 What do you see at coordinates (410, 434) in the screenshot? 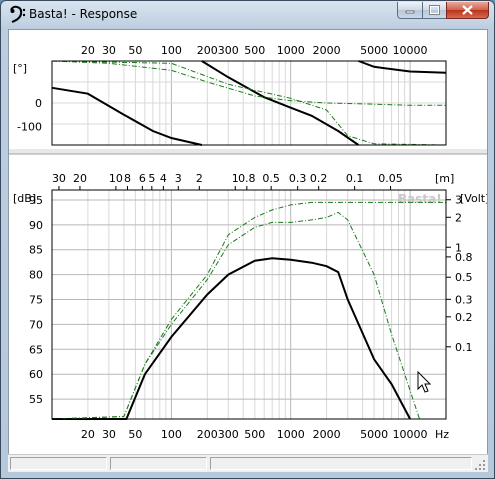
I see `response-freq-tick-label: 10000` at bounding box center [410, 434].